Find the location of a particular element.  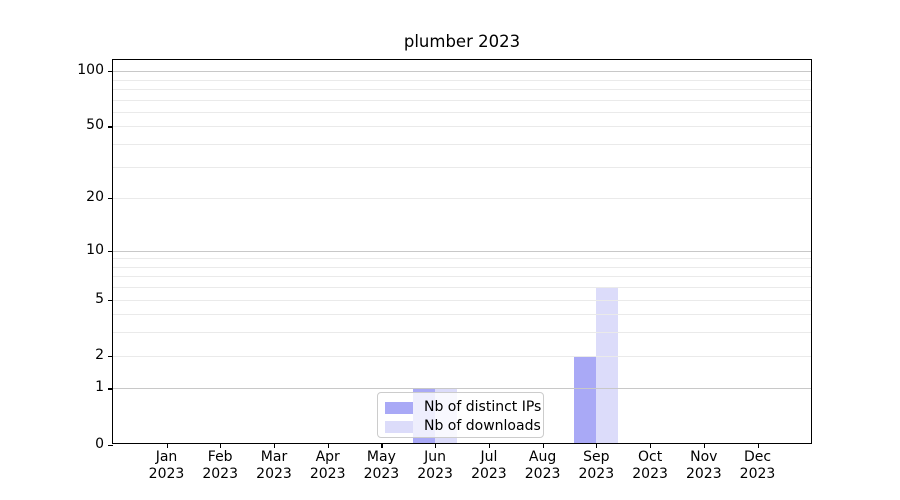

x-tick-label-jun-2023: Jun 2023 is located at coordinates (435, 465).